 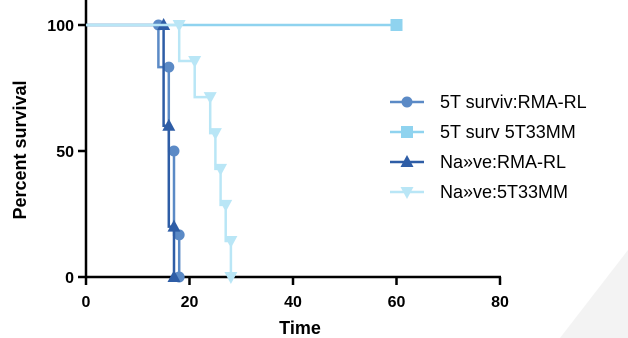 I want to click on x-tick-label: 40, so click(x=293, y=302).